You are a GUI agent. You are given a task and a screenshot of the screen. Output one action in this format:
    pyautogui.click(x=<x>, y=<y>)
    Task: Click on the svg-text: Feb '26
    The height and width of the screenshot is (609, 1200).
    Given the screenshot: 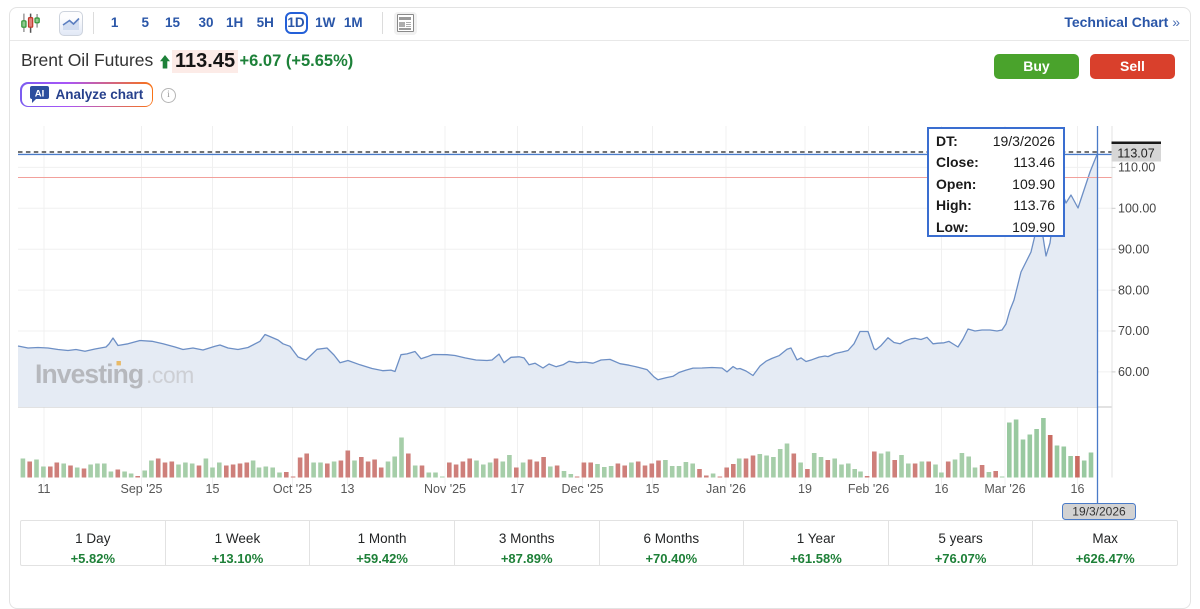 What is the action you would take?
    pyautogui.click(x=868, y=489)
    